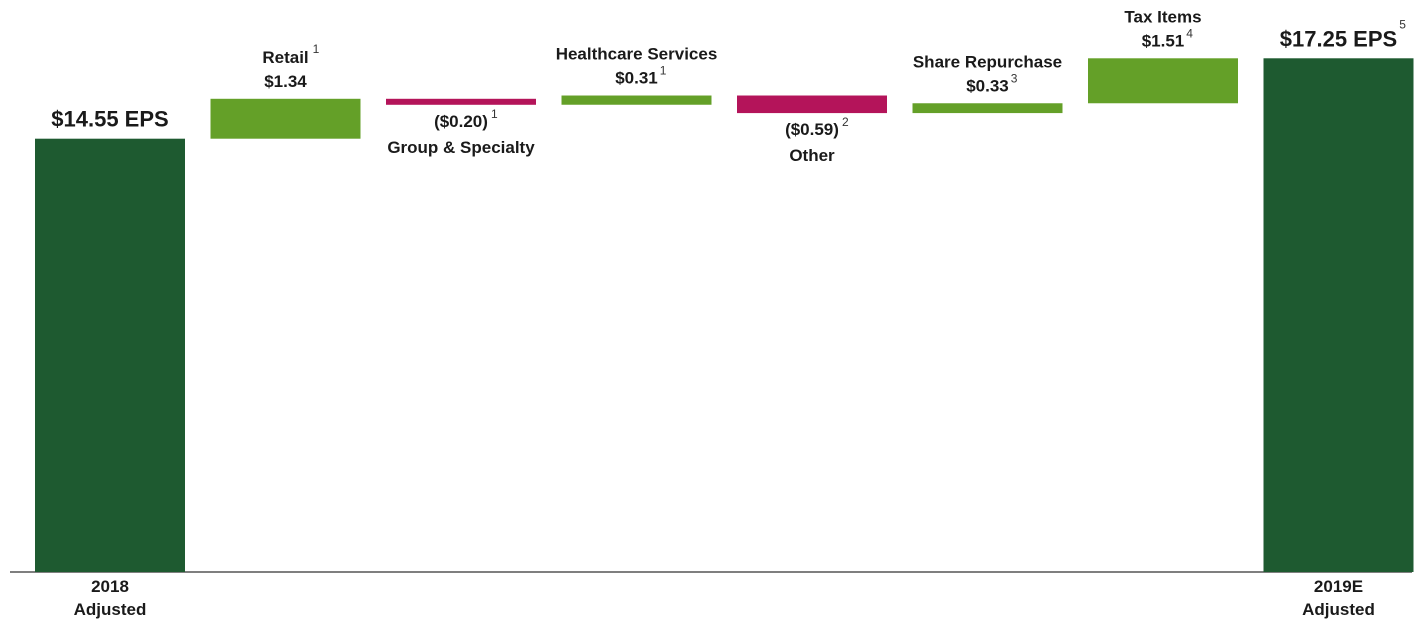  Describe the element at coordinates (285, 57) in the screenshot. I see `category-name-1: Retail` at that location.